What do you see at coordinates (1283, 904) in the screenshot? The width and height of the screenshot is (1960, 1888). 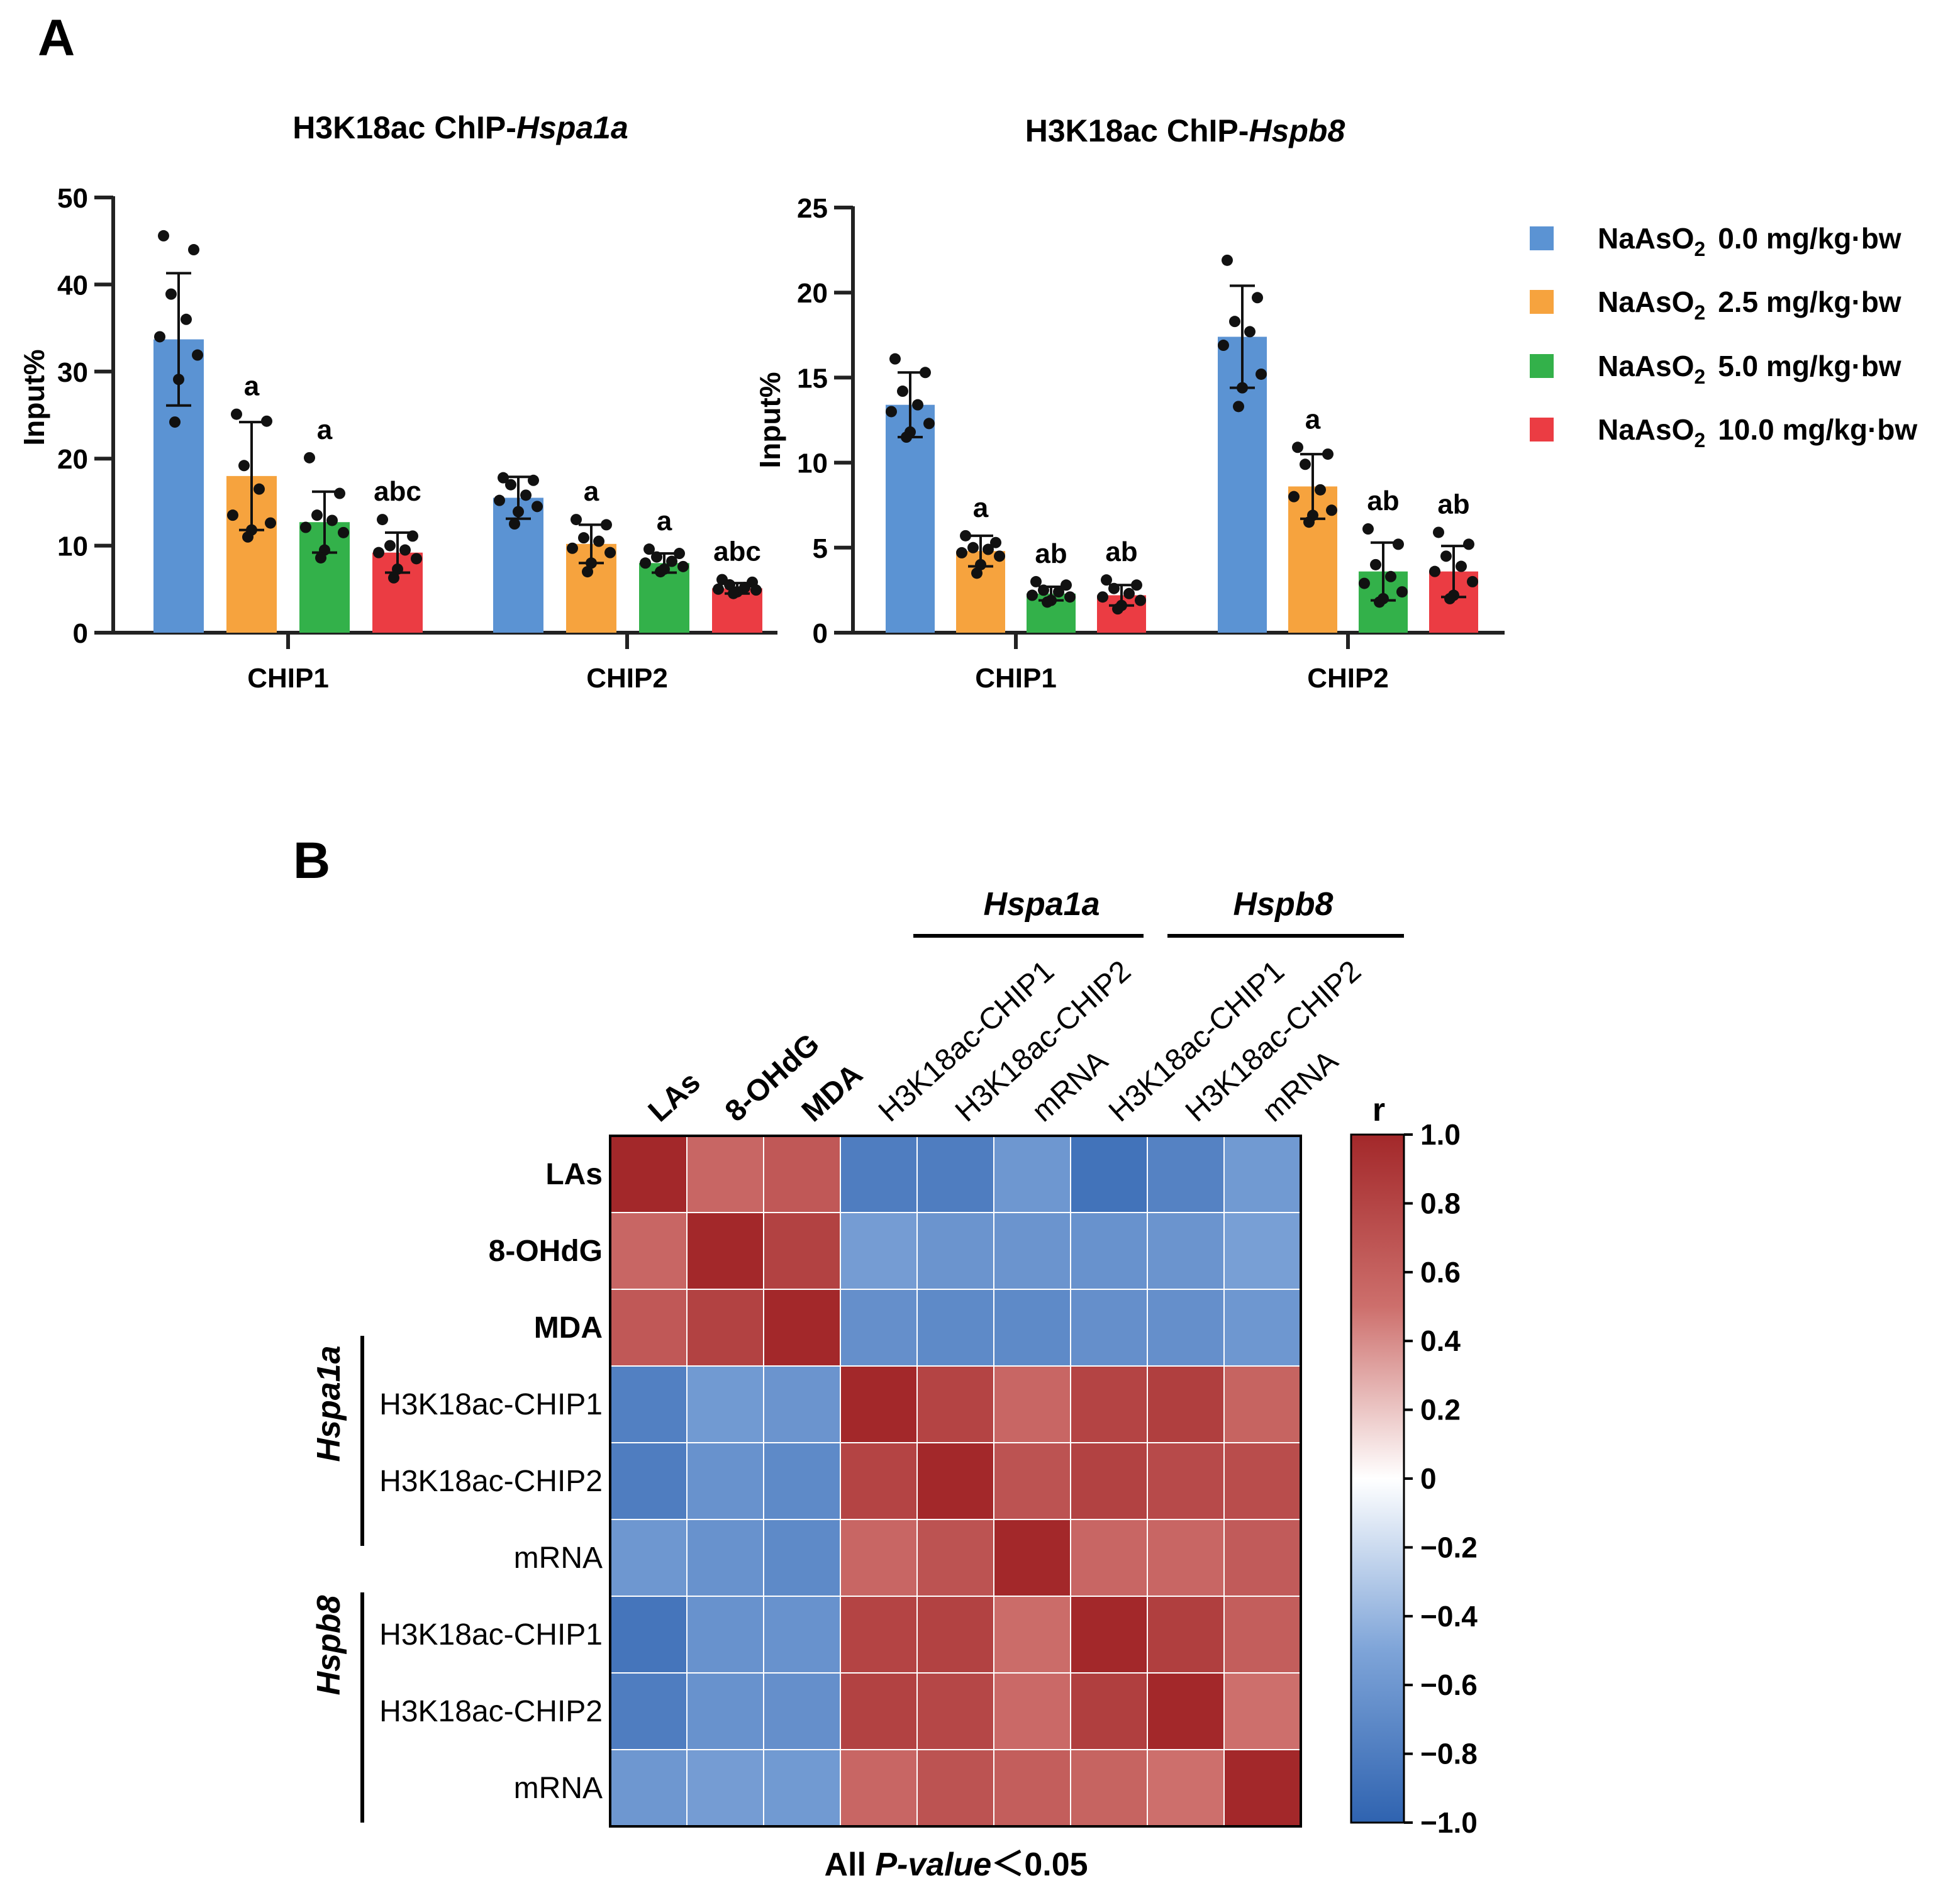 I see `heatmap-group-hspb8-top: Hspb8` at bounding box center [1283, 904].